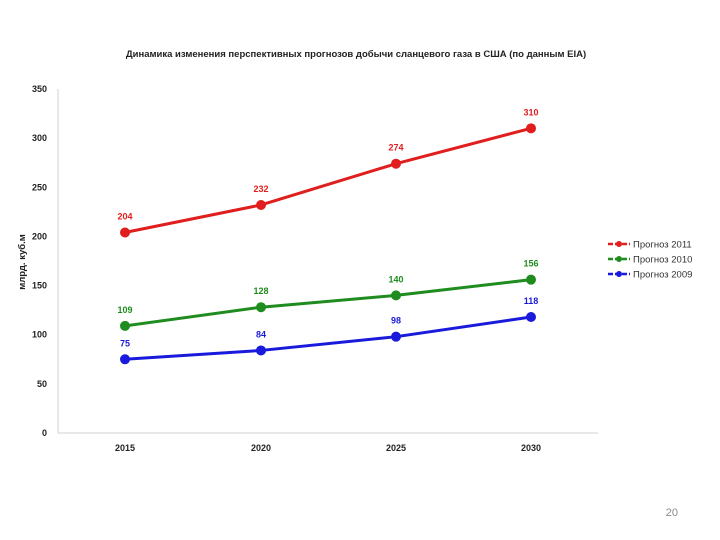 Image resolution: width=720 pixels, height=540 pixels. What do you see at coordinates (261, 448) in the screenshot?
I see `x-tick-label: 2020` at bounding box center [261, 448].